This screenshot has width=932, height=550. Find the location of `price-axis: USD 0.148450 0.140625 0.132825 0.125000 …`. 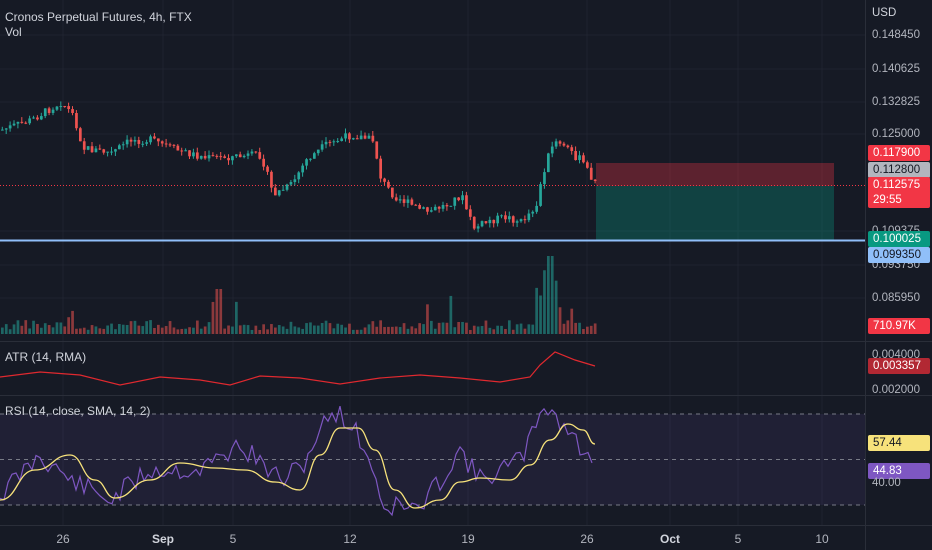

price-axis: USD 0.148450 0.140625 0.132825 0.125000 … is located at coordinates (898, 262).